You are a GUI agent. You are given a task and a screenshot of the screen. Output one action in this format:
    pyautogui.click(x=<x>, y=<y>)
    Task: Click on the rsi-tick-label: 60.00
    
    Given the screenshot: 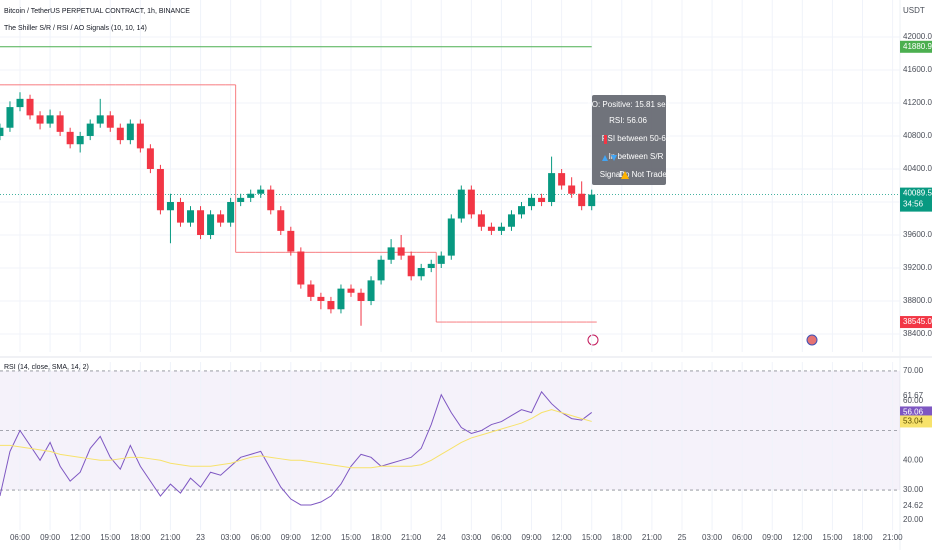 What is the action you would take?
    pyautogui.click(x=913, y=400)
    